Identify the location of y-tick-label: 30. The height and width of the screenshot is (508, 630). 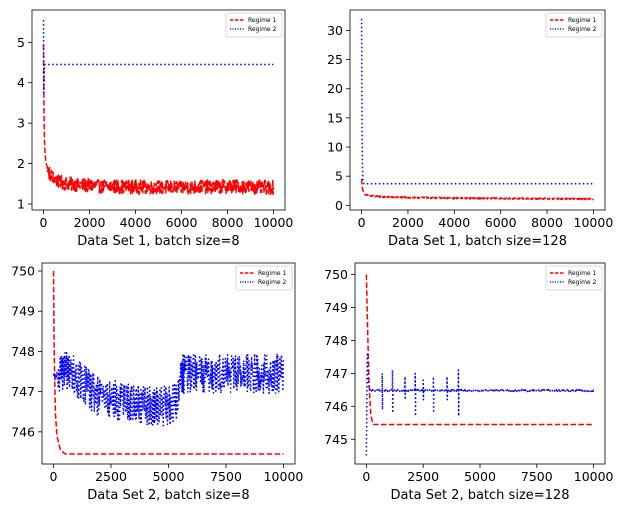
(335, 30).